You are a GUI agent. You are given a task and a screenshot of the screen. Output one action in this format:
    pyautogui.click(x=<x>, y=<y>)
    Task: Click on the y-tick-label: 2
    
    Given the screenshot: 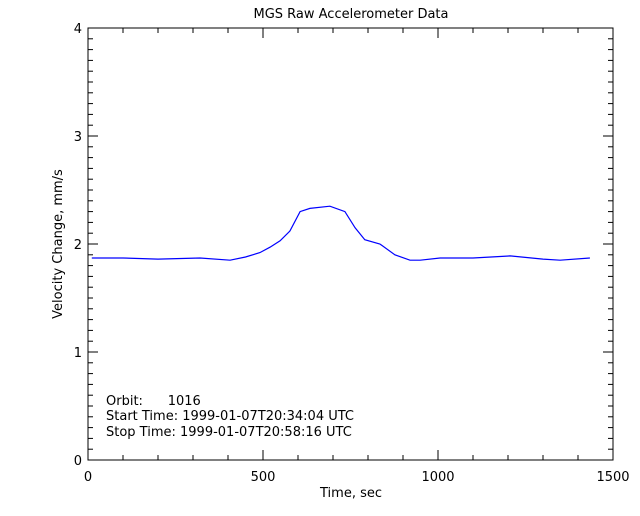 What is the action you would take?
    pyautogui.click(x=78, y=245)
    